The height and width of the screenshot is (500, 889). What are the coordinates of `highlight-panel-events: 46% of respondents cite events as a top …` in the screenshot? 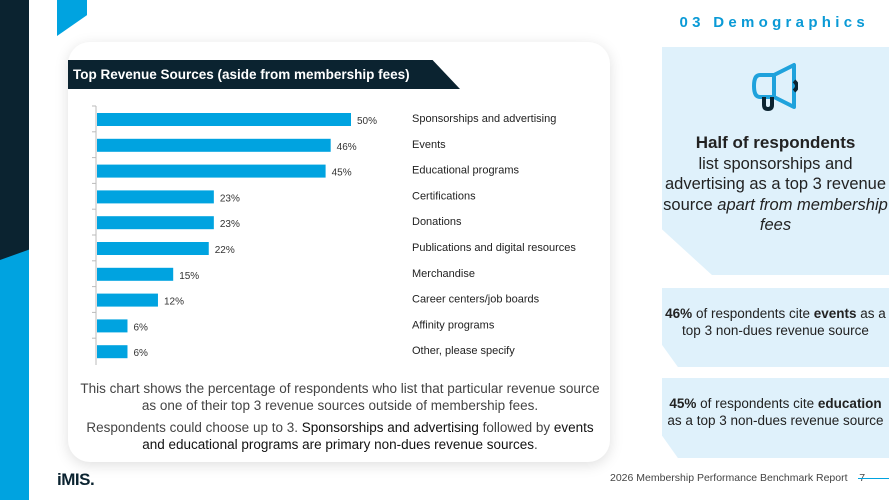 It's located at (775, 327).